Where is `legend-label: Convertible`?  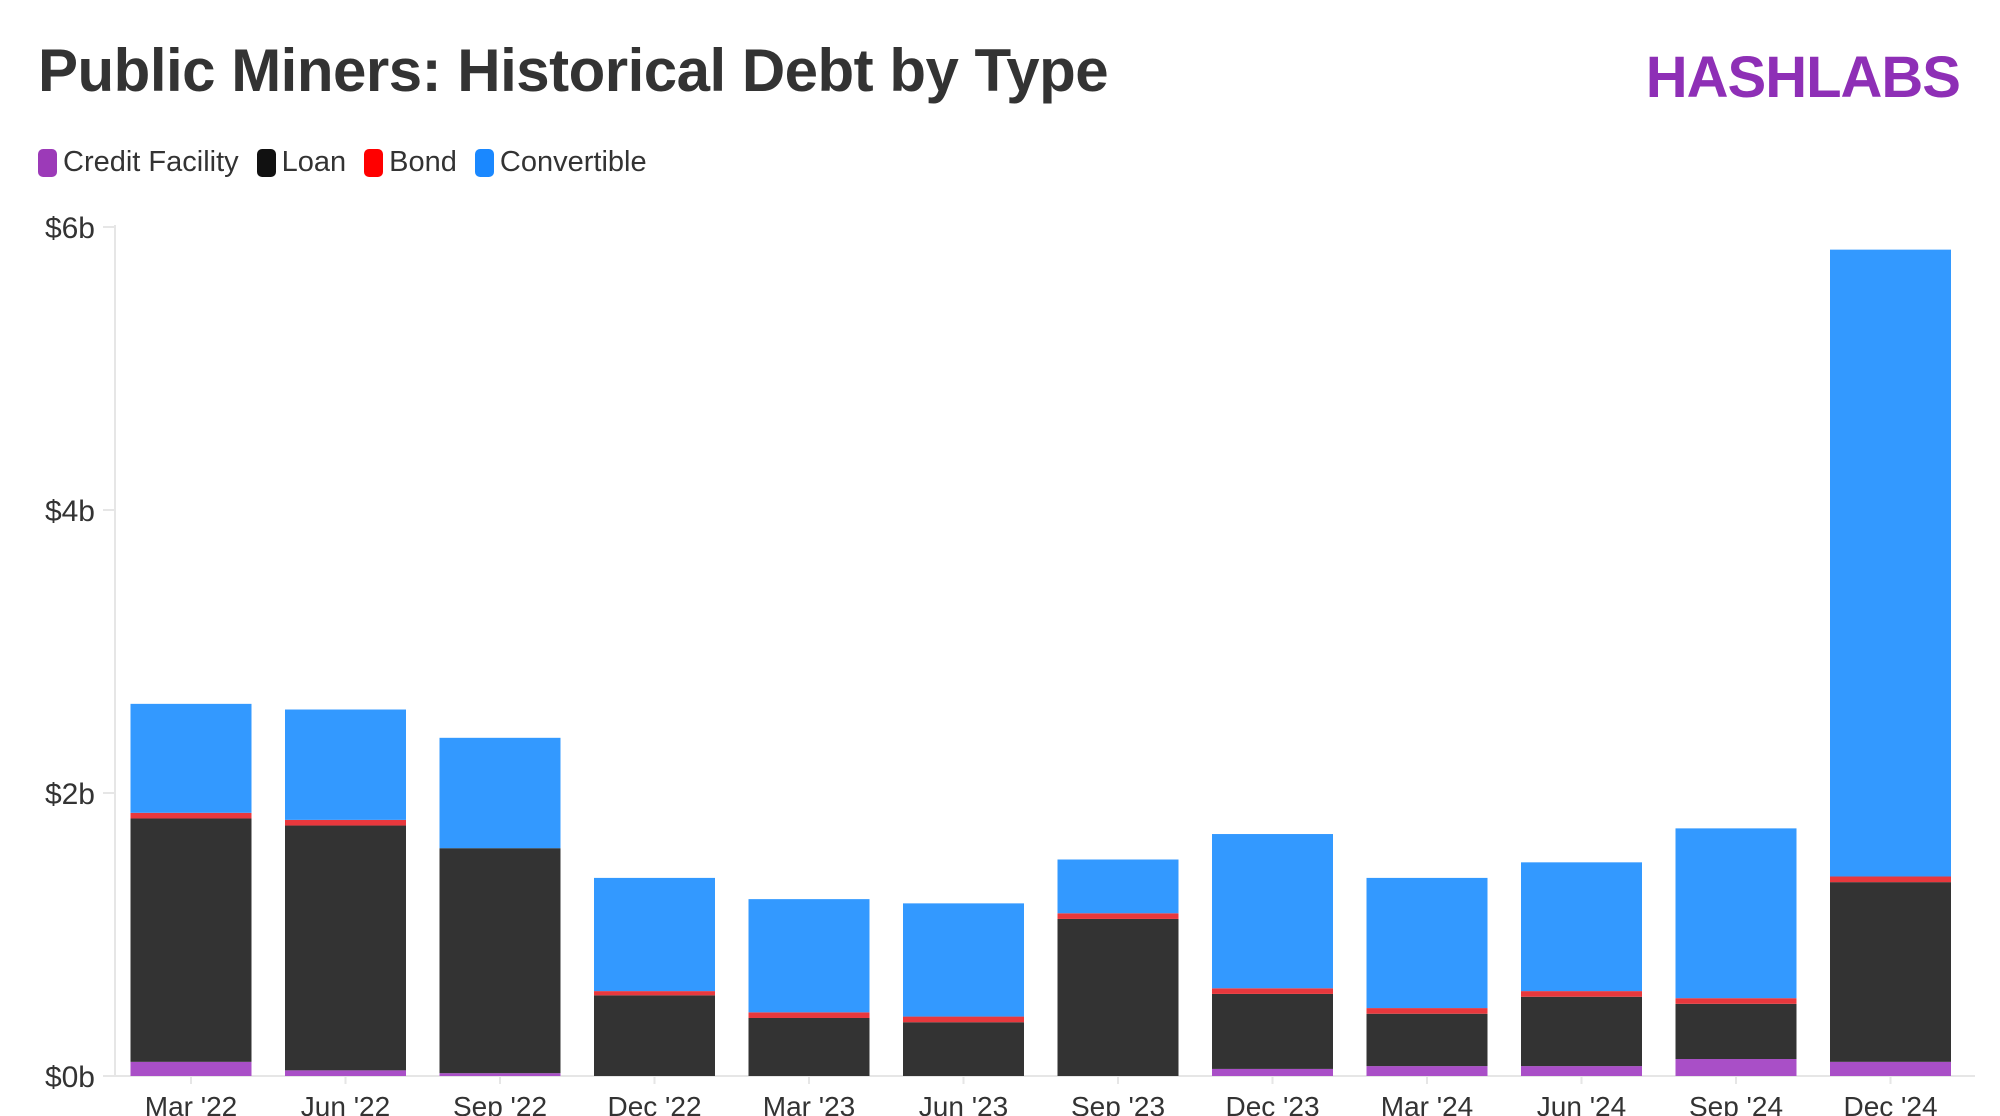 legend-label: Convertible is located at coordinates (573, 162).